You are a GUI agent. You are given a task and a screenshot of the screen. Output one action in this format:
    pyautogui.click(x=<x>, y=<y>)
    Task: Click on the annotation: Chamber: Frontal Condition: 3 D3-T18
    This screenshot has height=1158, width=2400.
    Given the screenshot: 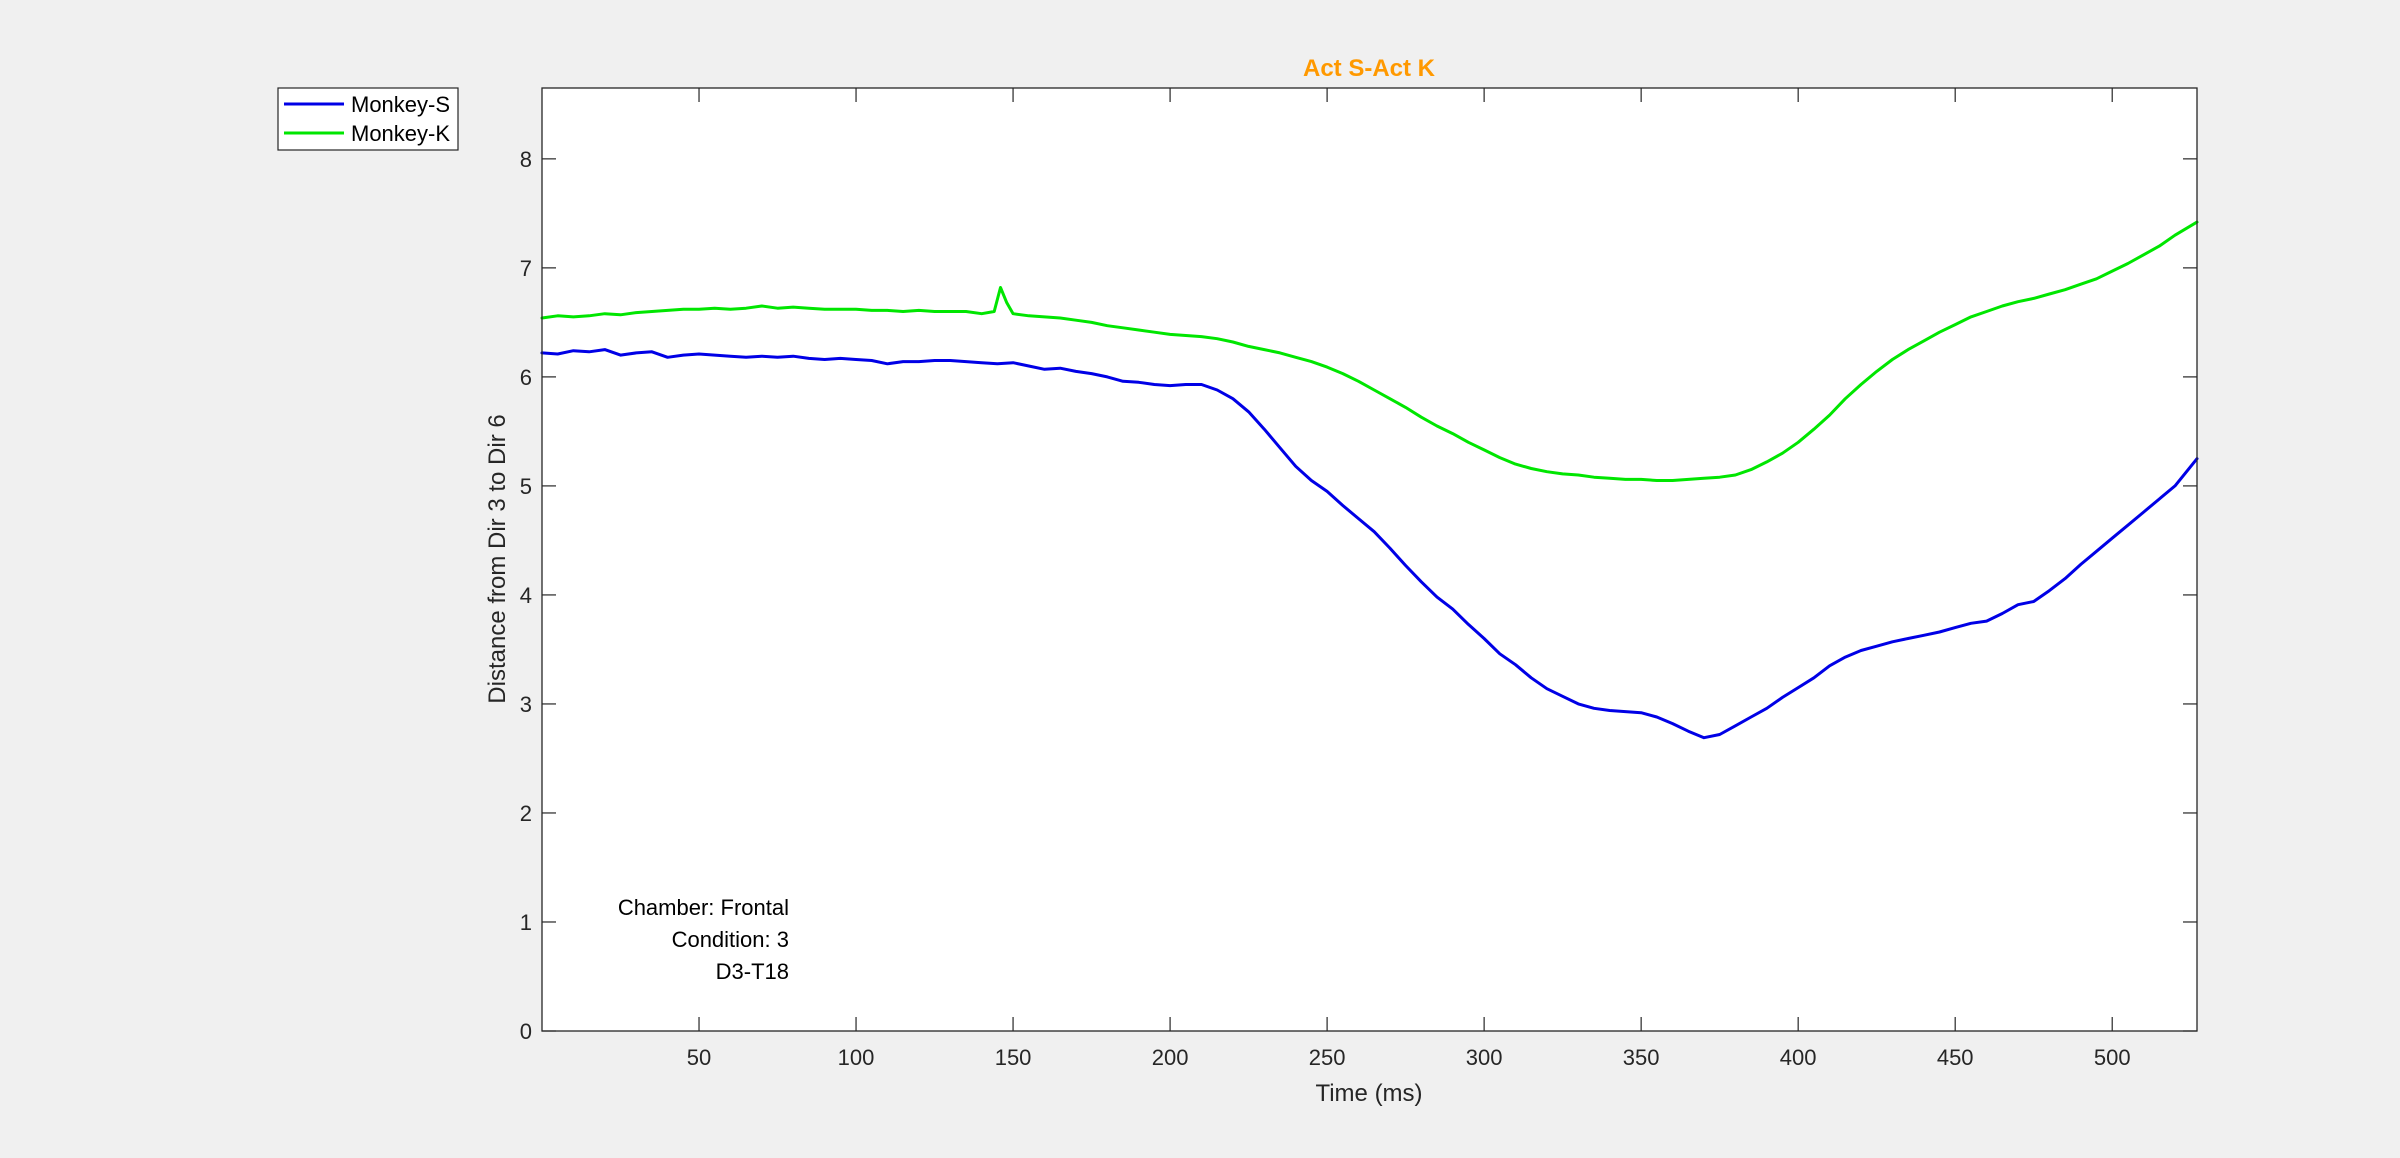 What is the action you would take?
    pyautogui.click(x=703, y=939)
    